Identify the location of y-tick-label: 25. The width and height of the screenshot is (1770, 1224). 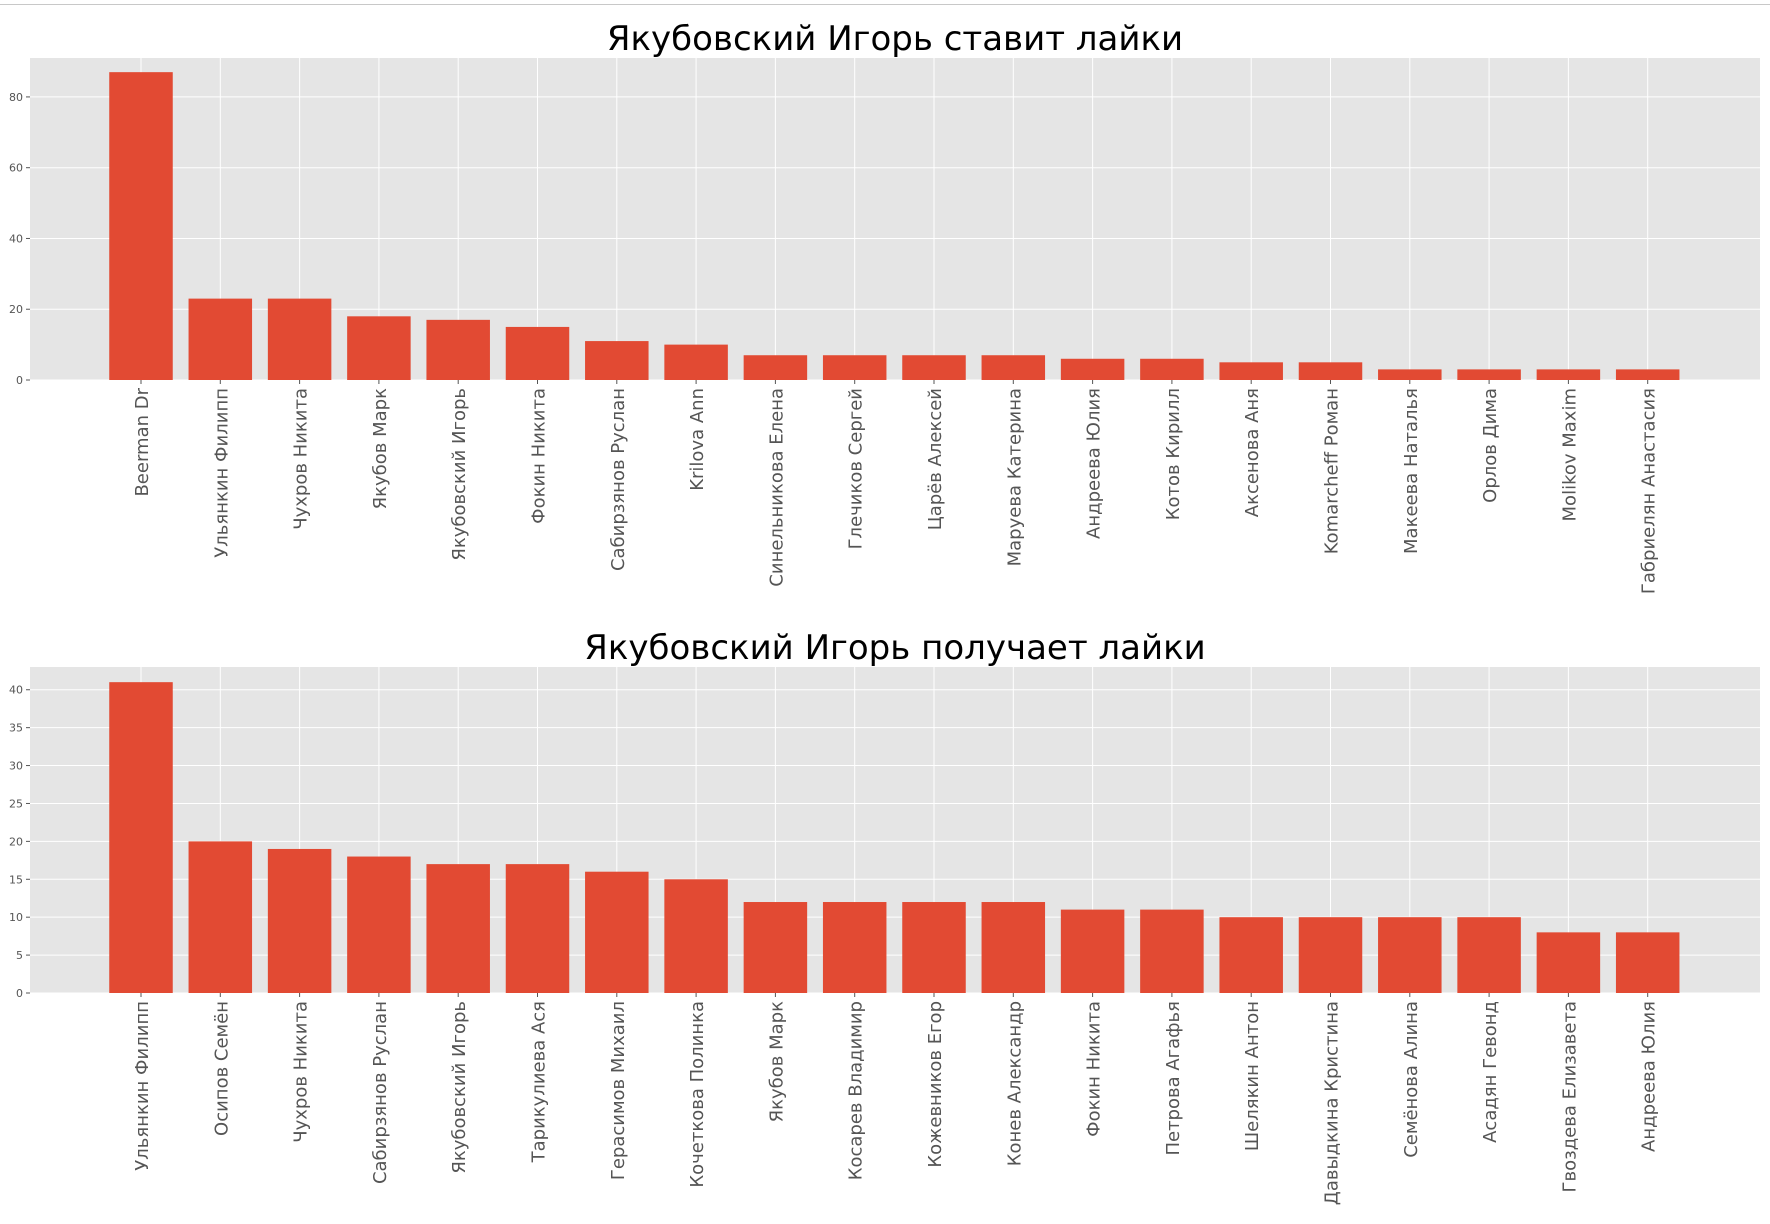
(16, 803).